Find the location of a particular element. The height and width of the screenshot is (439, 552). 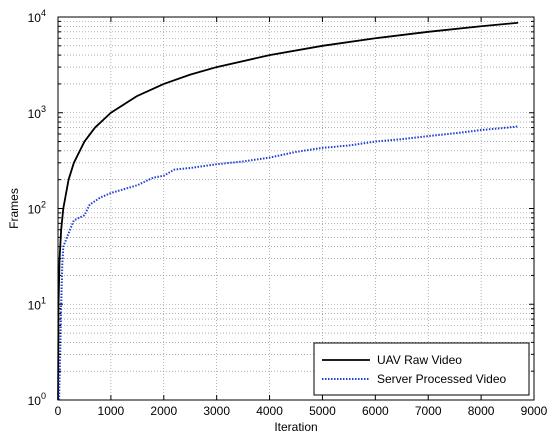

y-tick-label: 10³ is located at coordinates (37, 112).